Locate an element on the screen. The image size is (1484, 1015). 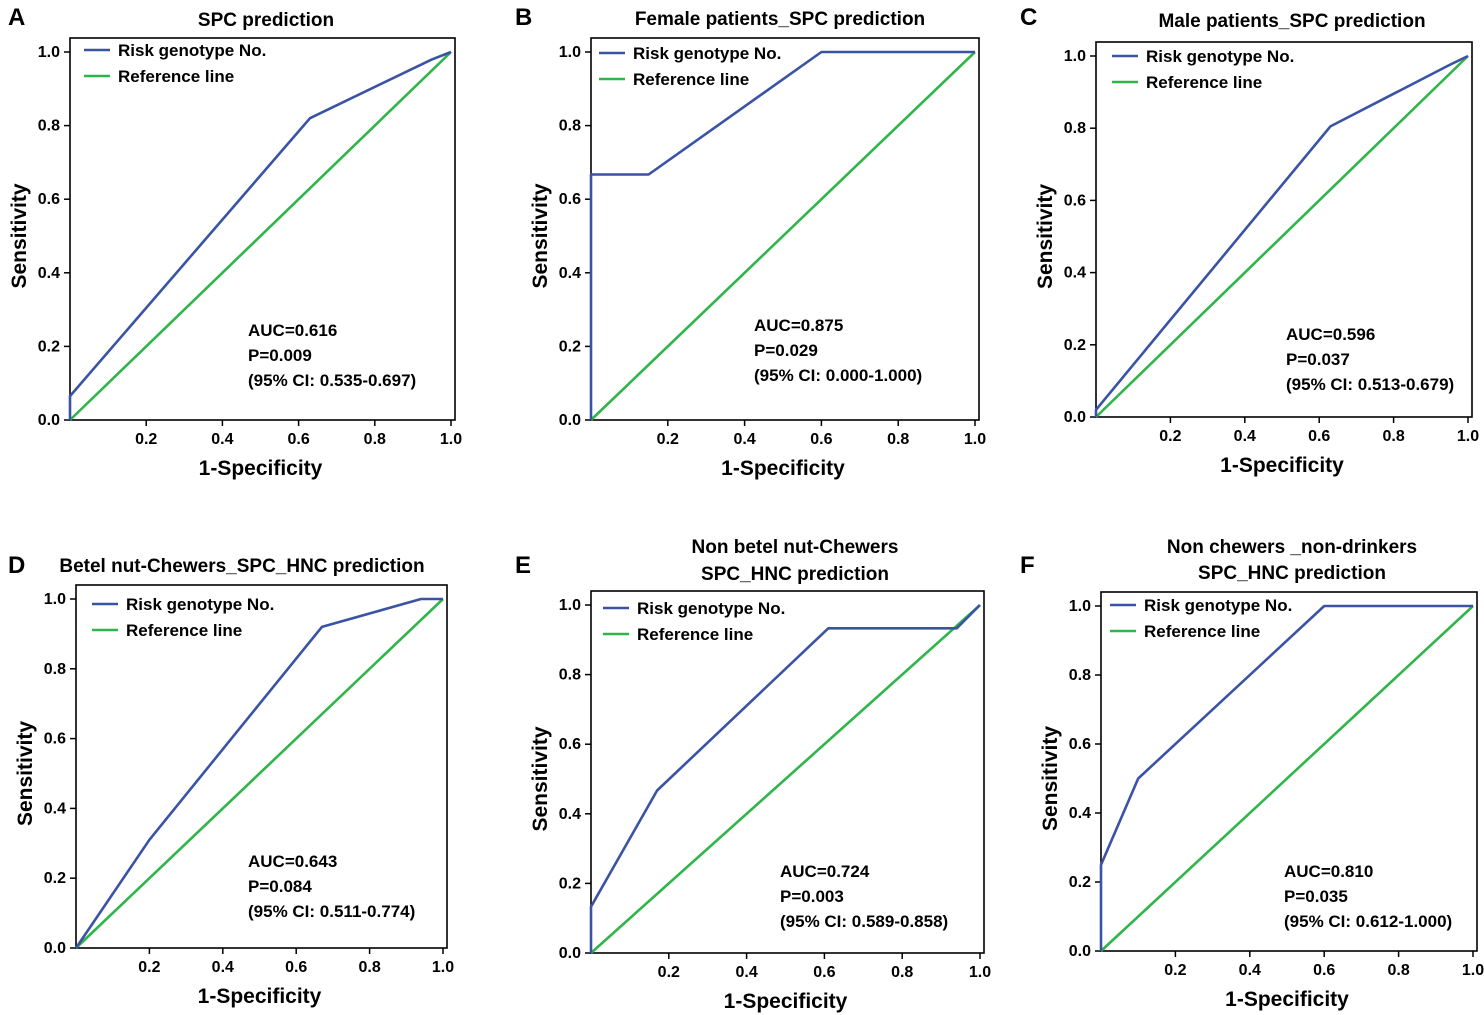
panel-letter: E is located at coordinates (523, 565).